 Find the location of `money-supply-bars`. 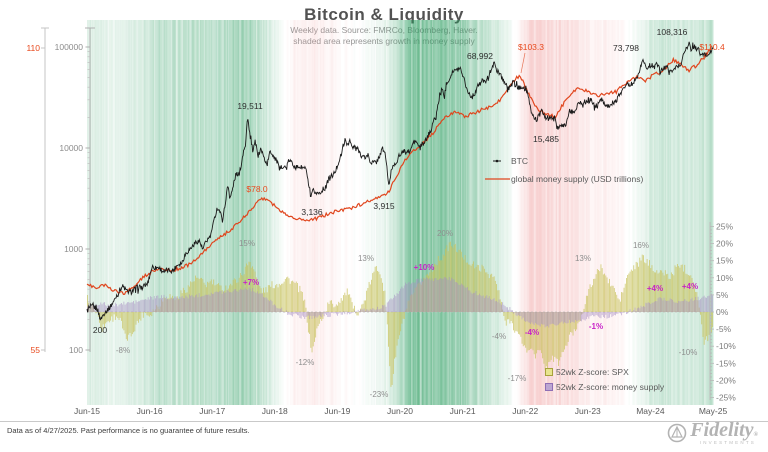

money-supply-bars is located at coordinates (400, 302).